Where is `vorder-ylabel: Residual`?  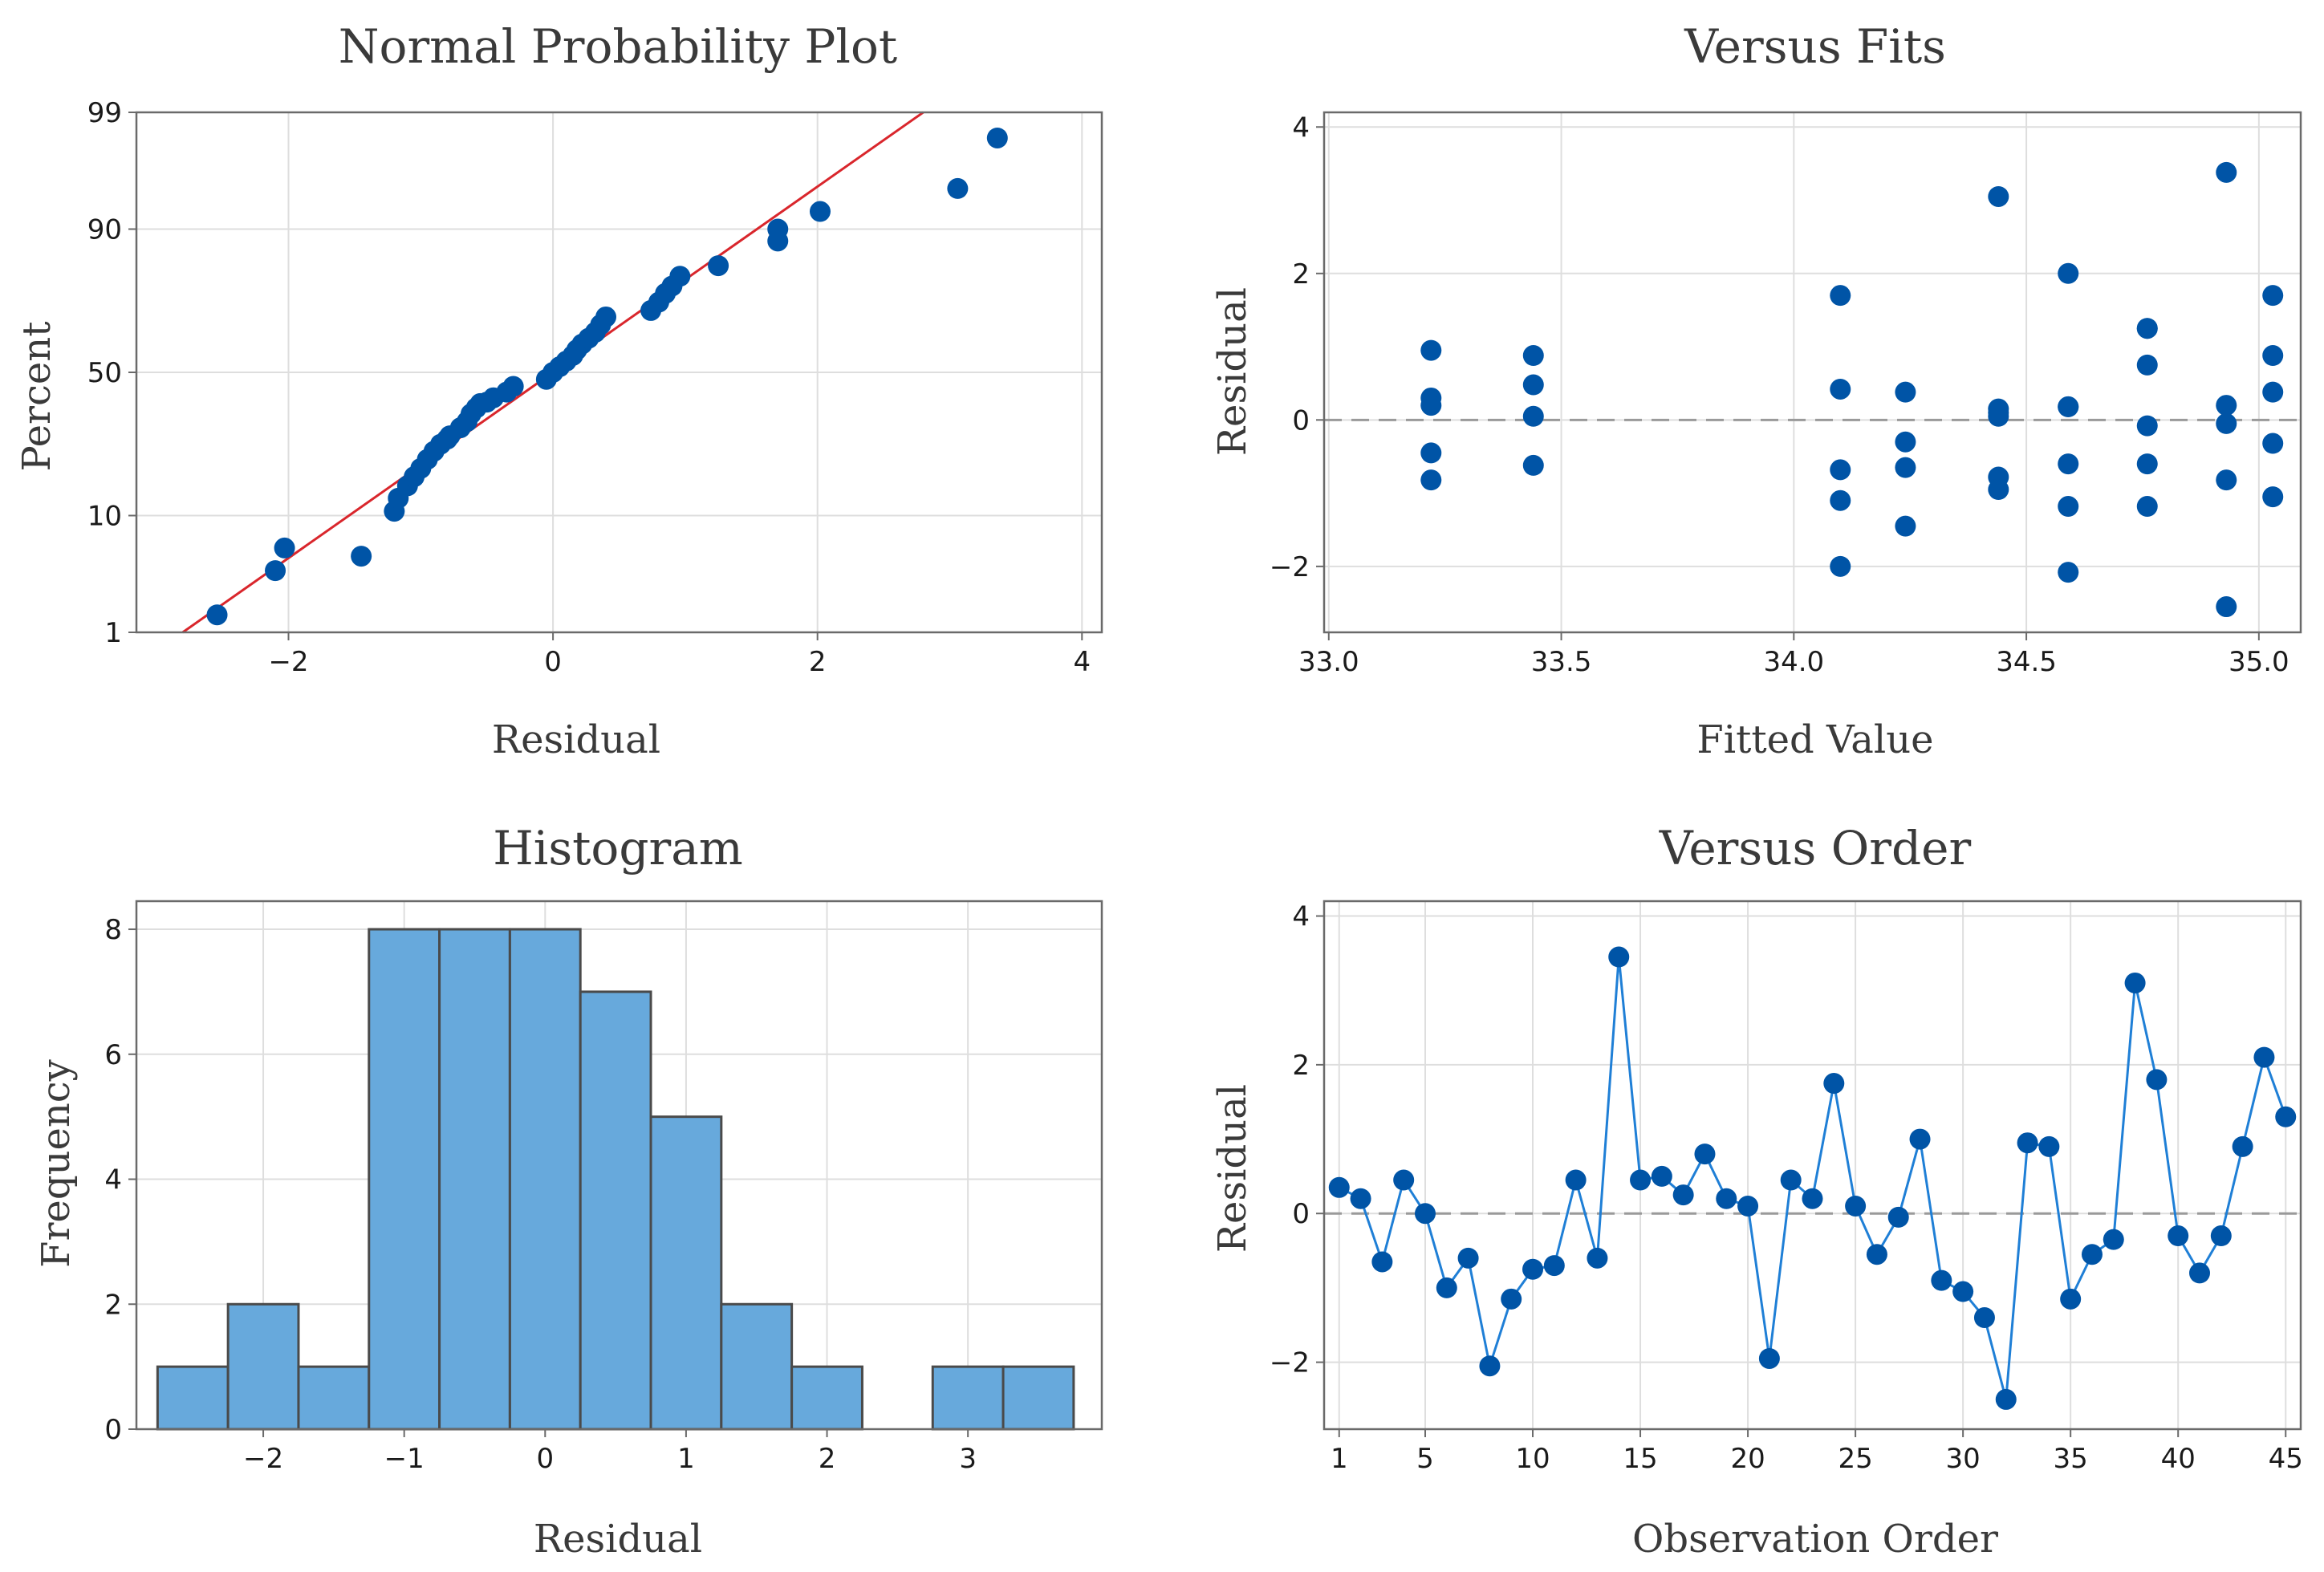 vorder-ylabel: Residual is located at coordinates (1232, 1169).